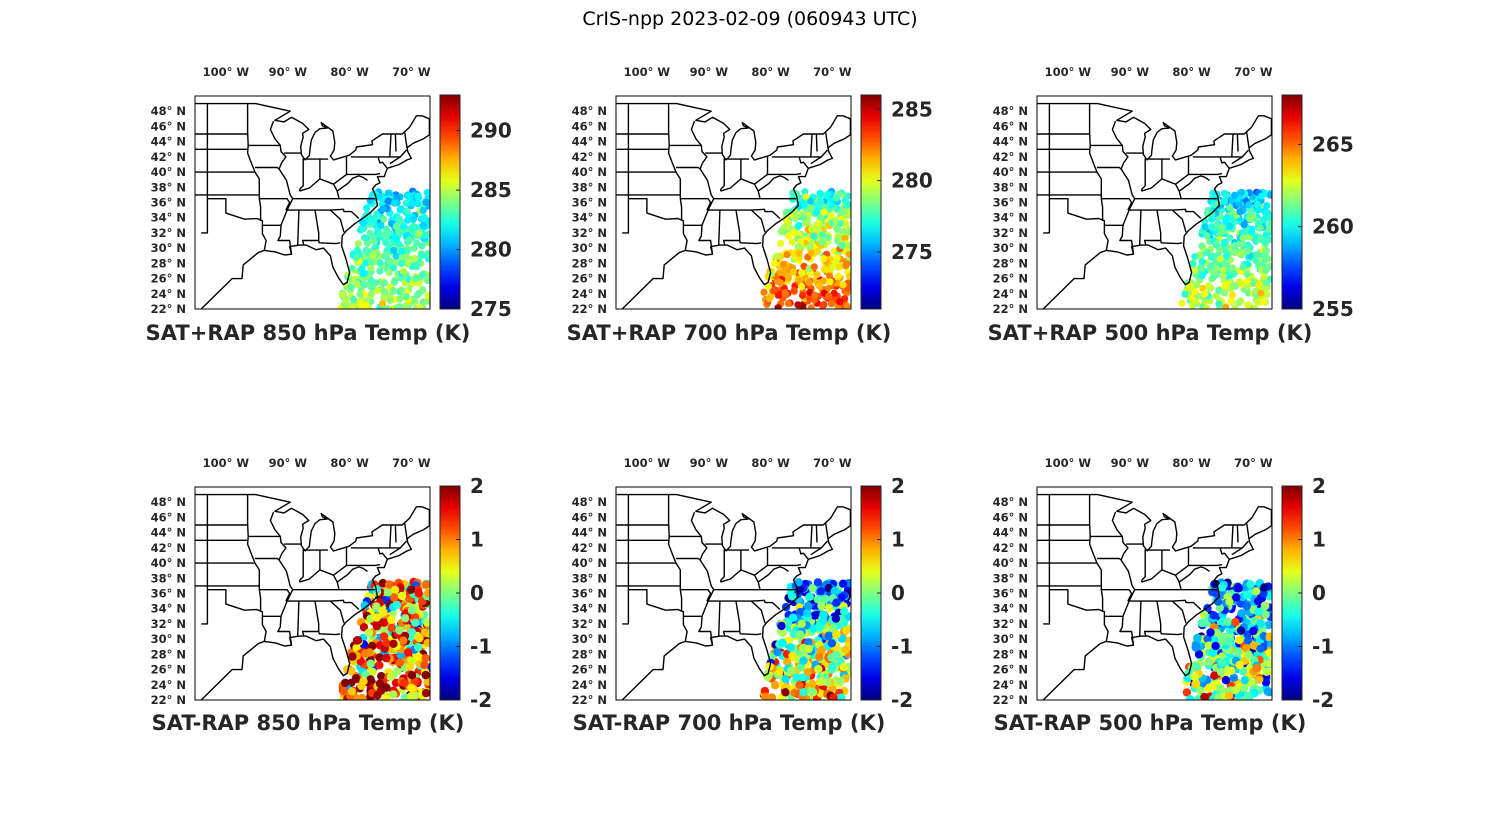  I want to click on colorbar-tick-label: 275, so click(491, 309).